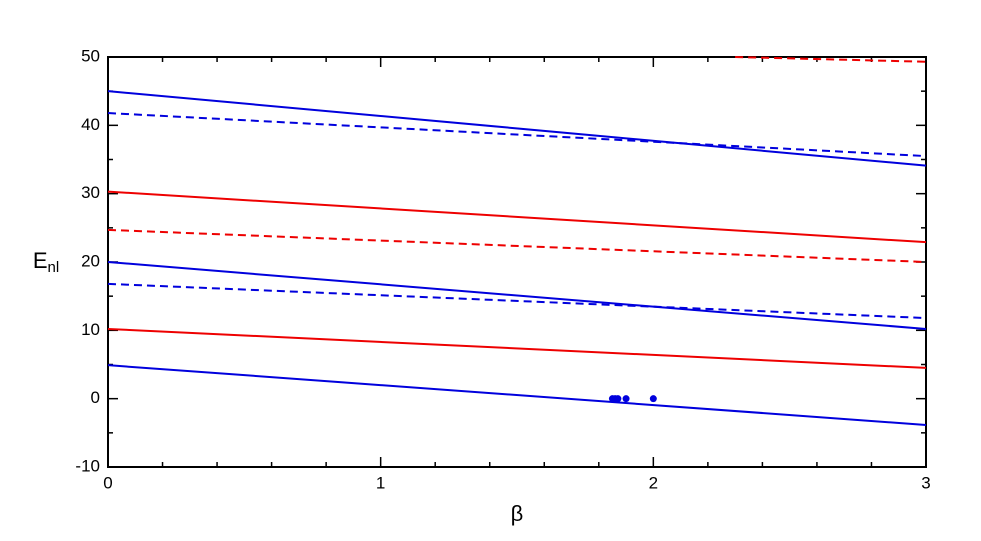  I want to click on x-tick-label: 3, so click(925, 482).